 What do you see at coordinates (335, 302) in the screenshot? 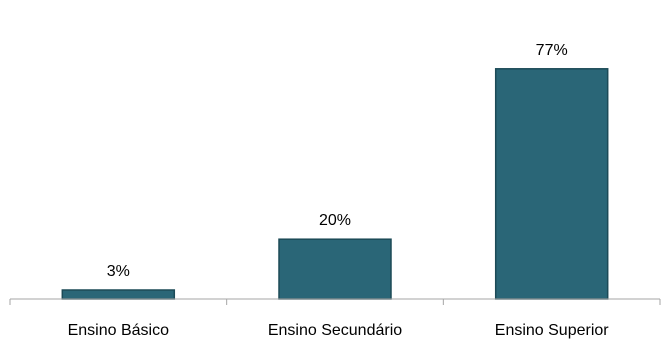
I see `x-axis-ticks` at bounding box center [335, 302].